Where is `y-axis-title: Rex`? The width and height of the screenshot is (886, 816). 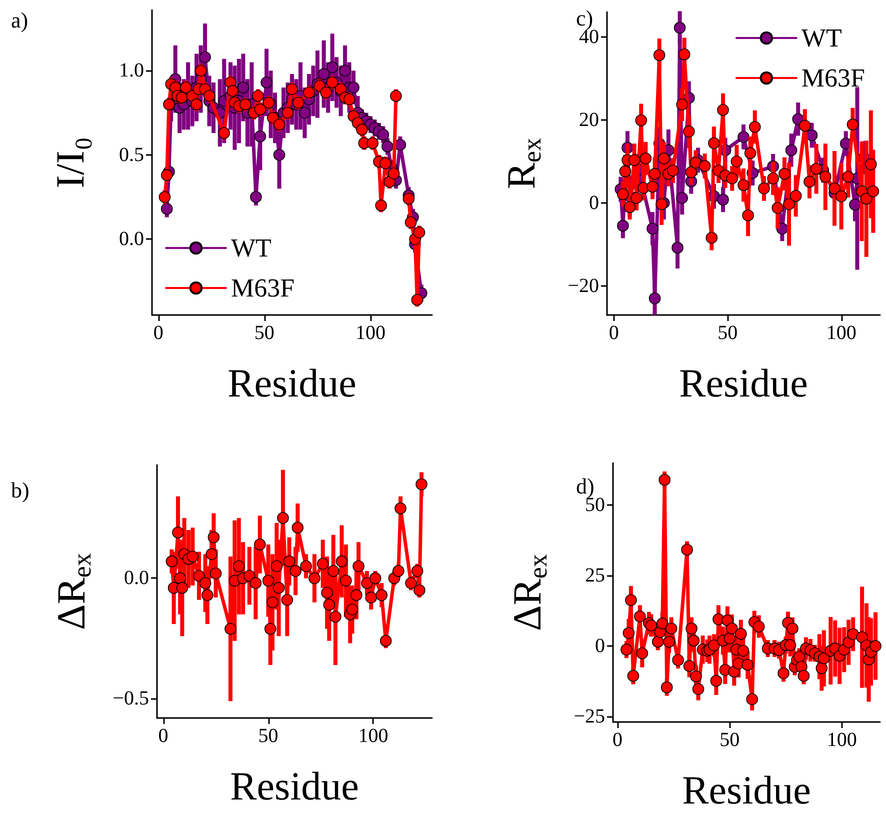 y-axis-title: Rex is located at coordinates (522, 164).